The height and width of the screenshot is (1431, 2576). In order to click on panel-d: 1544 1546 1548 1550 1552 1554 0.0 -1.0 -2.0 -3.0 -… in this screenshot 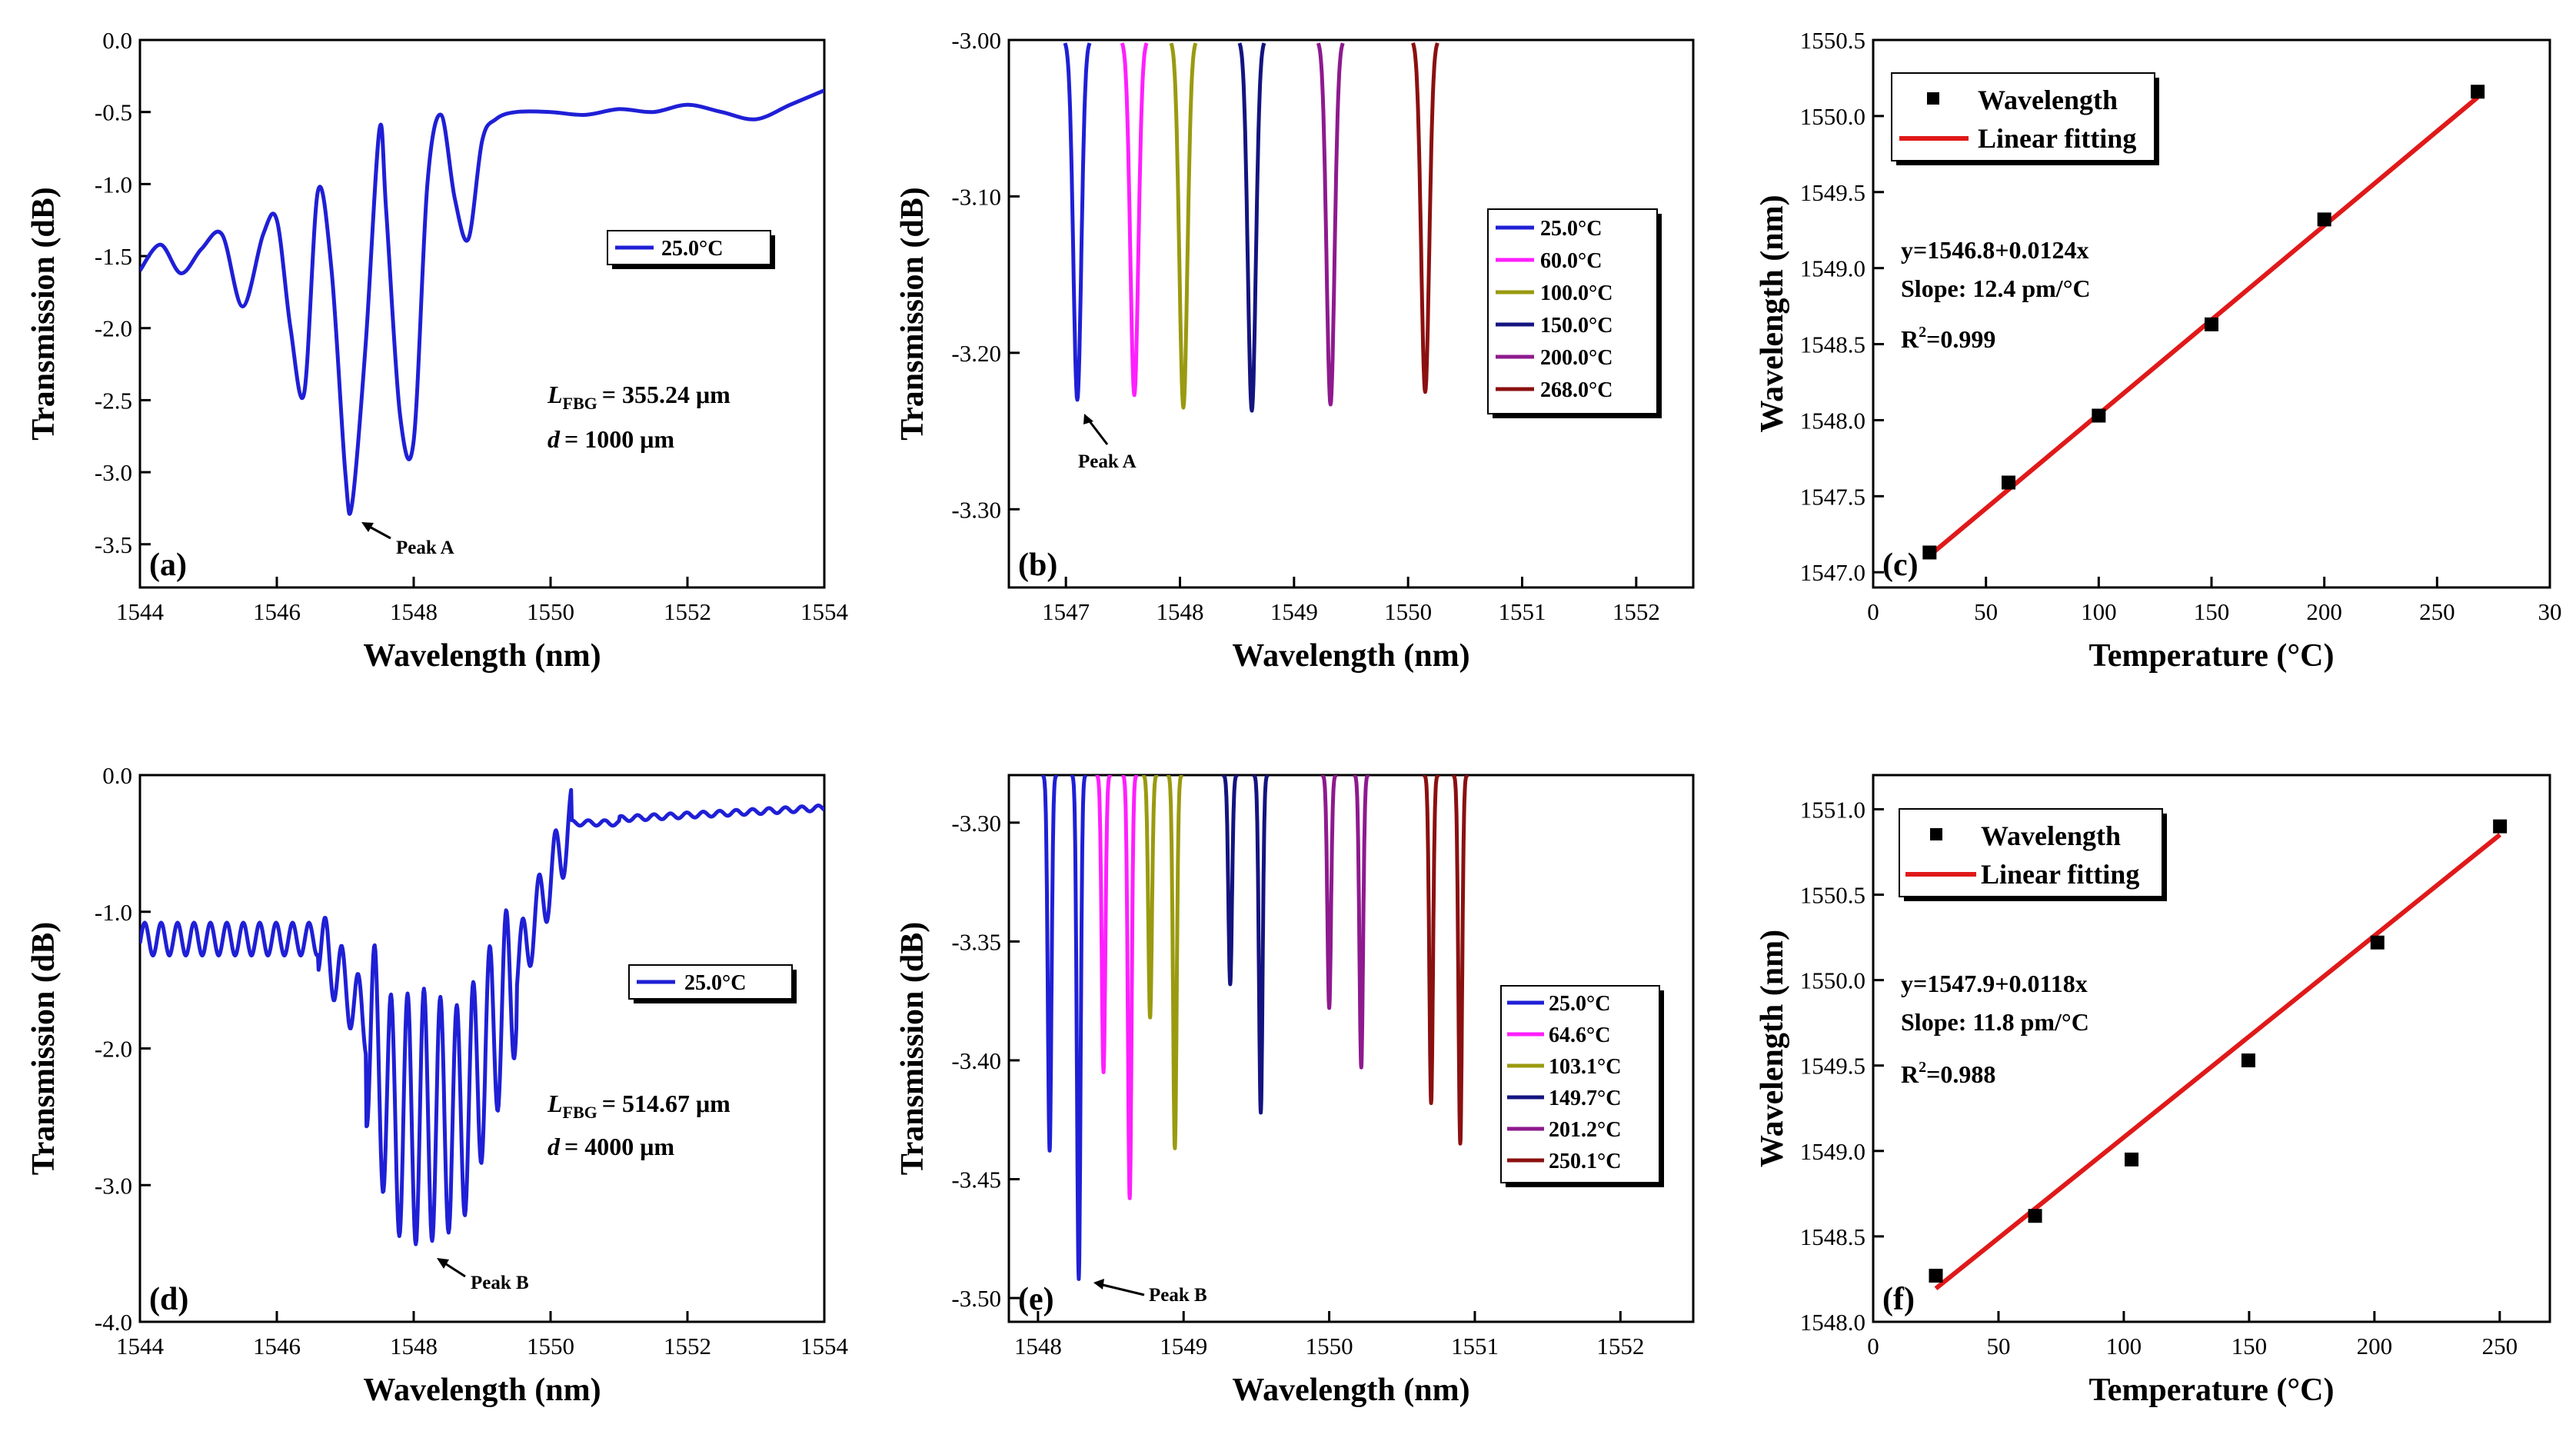, I will do `click(437, 1085)`.